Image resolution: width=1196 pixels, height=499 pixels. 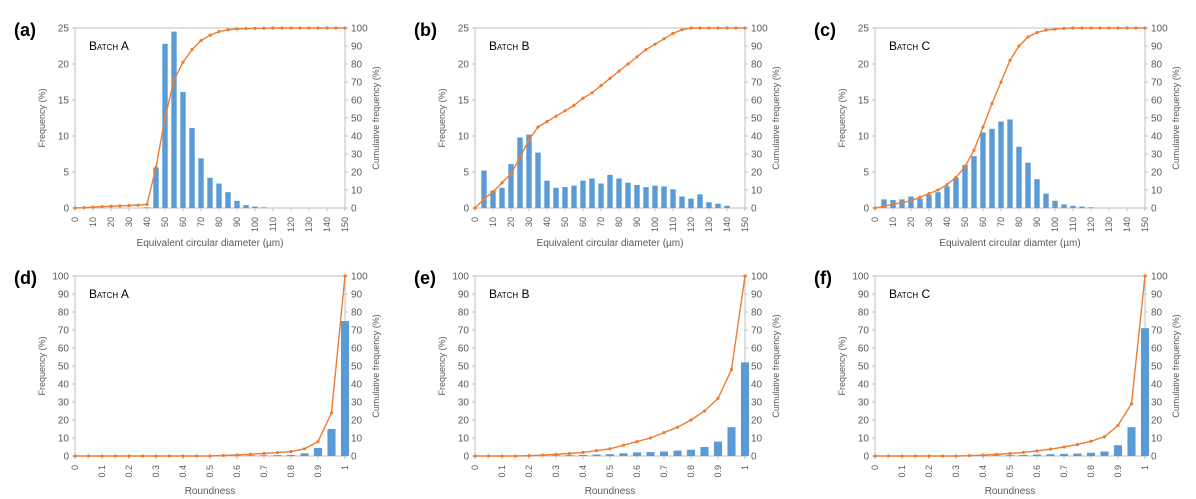 I want to click on cumulative-line, so click(x=210, y=366).